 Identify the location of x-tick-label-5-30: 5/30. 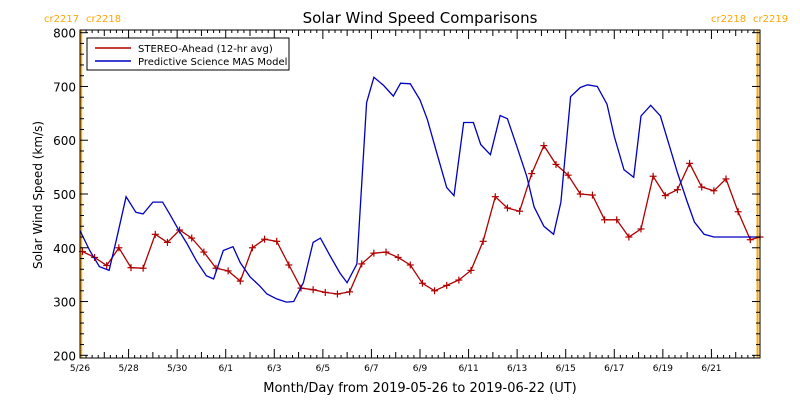
(177, 369).